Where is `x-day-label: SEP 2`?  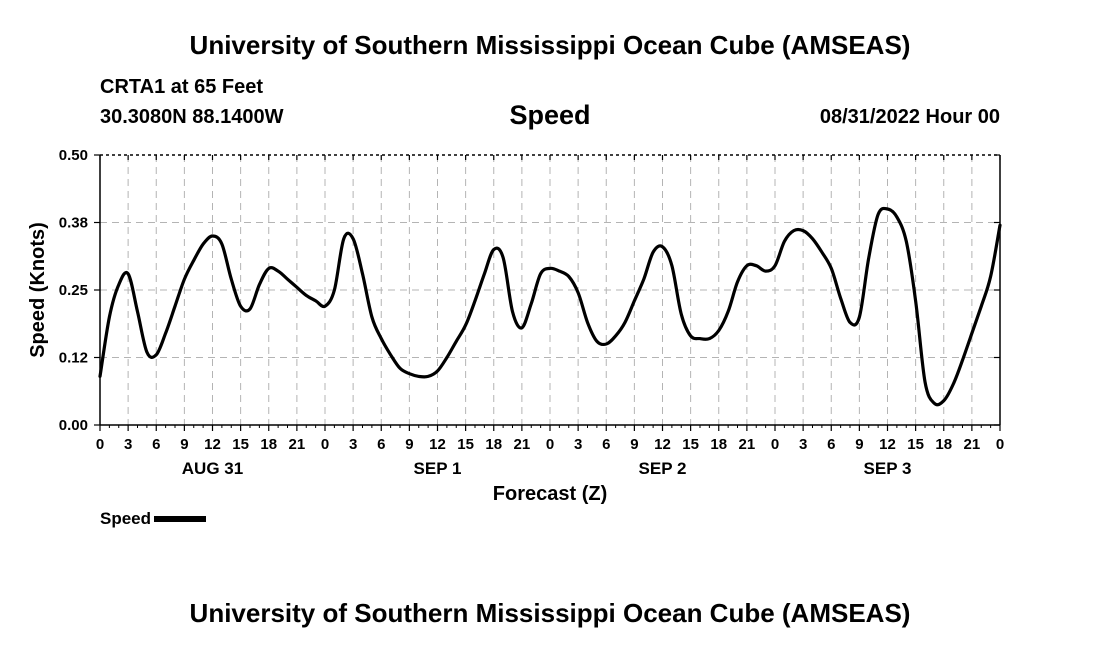
x-day-label: SEP 2 is located at coordinates (663, 468).